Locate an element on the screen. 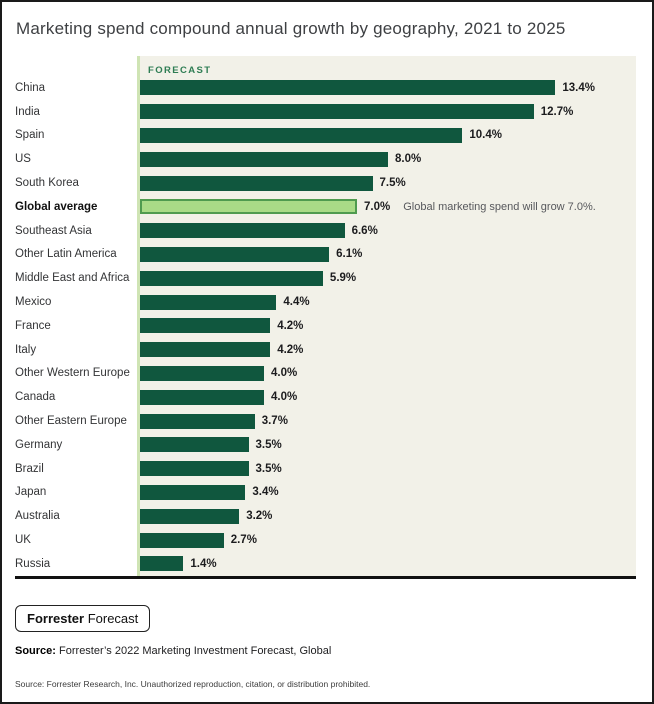 The image size is (654, 704). bar-track: 6.6% is located at coordinates (388, 231).